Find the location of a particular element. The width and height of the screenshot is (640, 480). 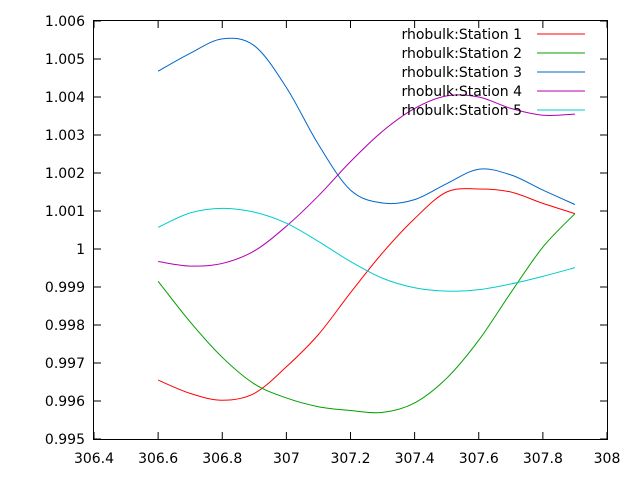

y-tick-label: 1.002 is located at coordinates (65, 174).